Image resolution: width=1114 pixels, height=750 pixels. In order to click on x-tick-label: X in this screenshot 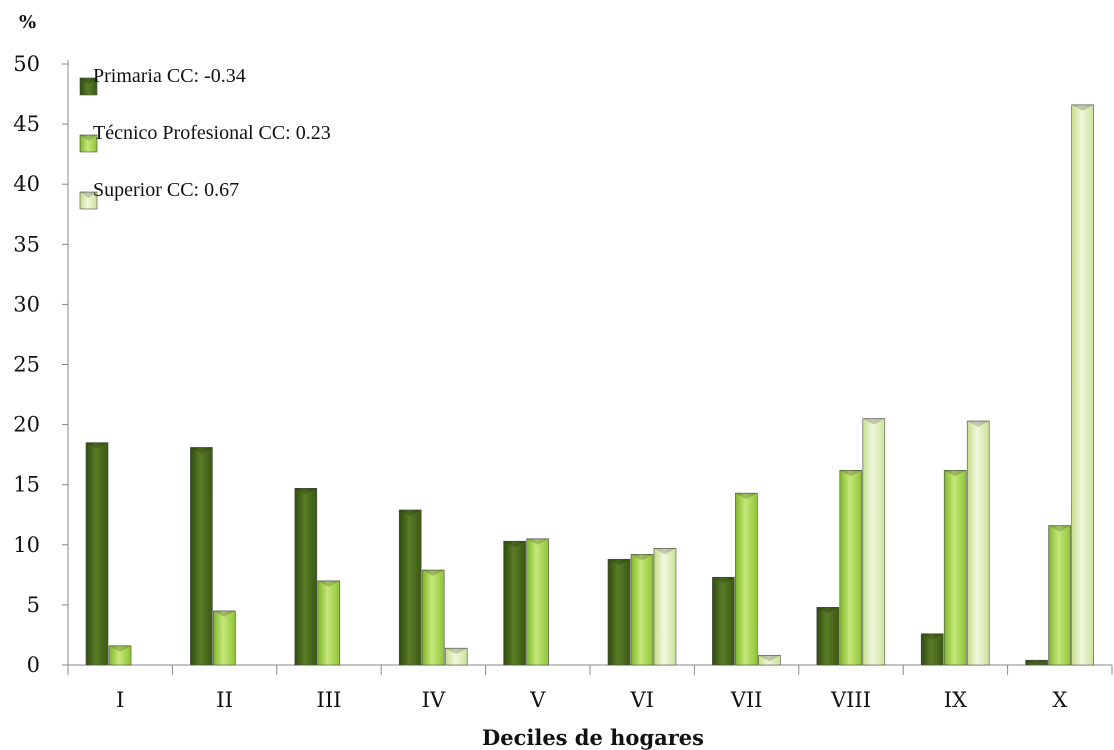, I will do `click(1059, 700)`.